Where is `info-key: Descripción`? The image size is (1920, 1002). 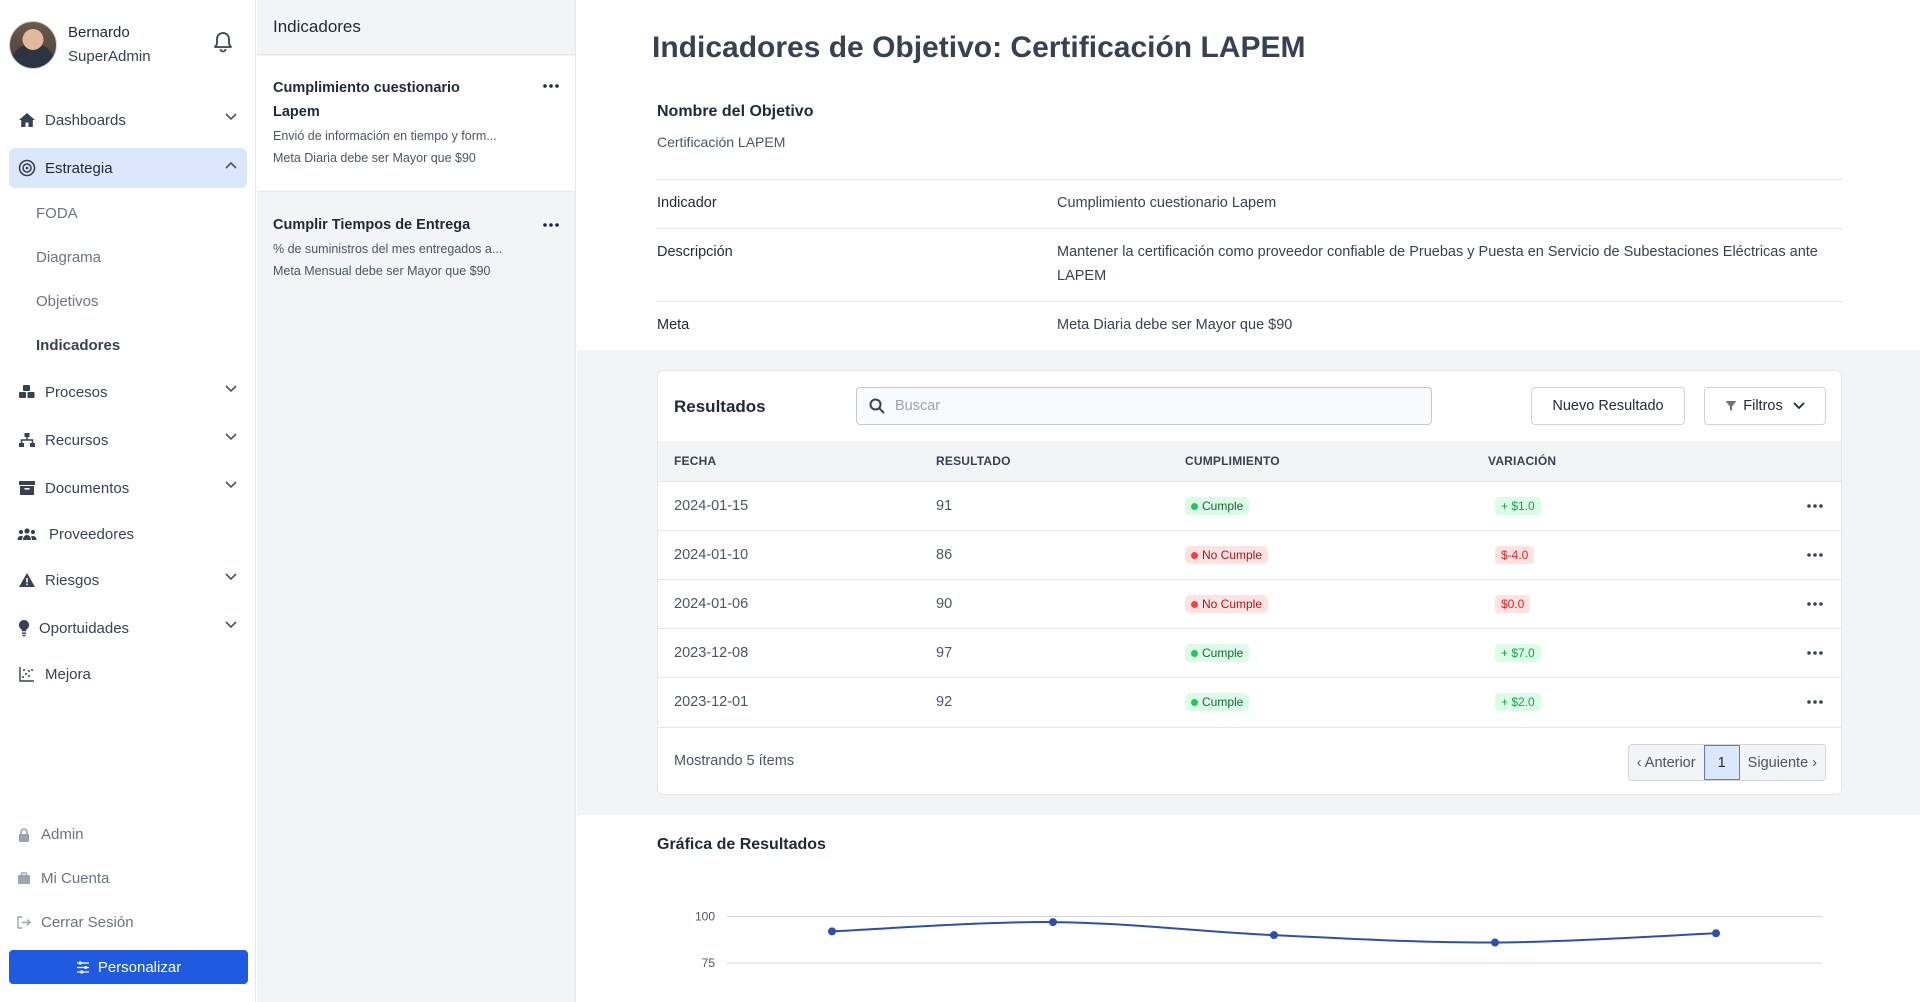 info-key: Descripción is located at coordinates (695, 252).